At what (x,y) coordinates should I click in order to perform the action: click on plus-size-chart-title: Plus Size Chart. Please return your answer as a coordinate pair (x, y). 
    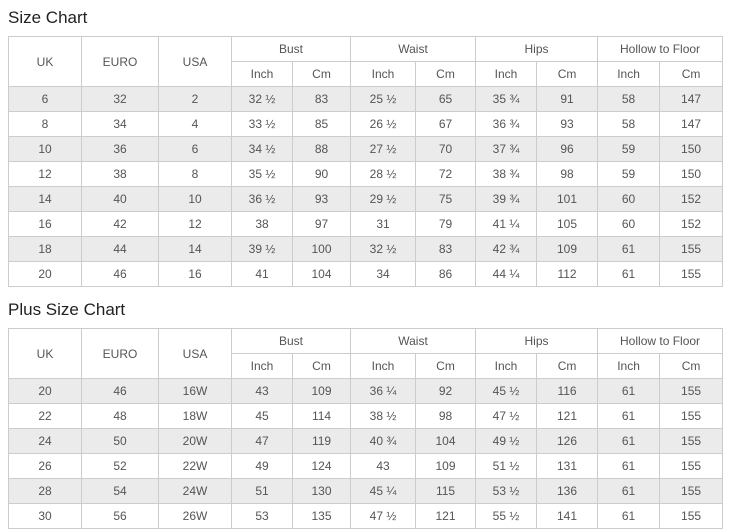
    Looking at the image, I should click on (67, 309).